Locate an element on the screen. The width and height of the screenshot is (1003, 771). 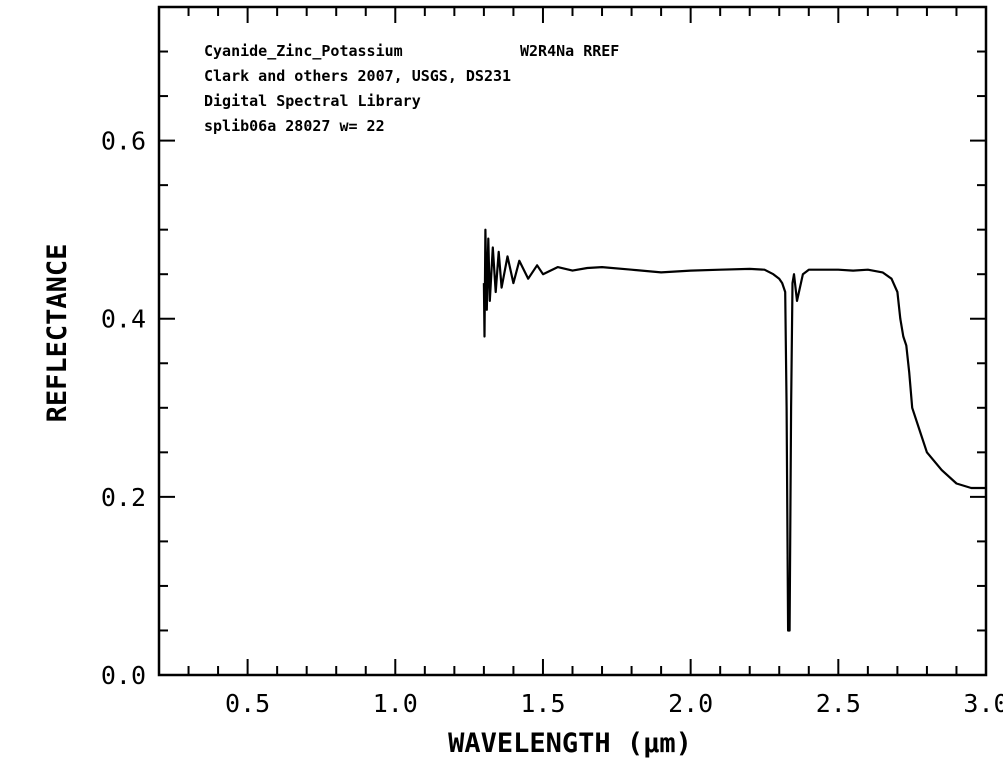
x-tick-label: 1.0 is located at coordinates (395, 703).